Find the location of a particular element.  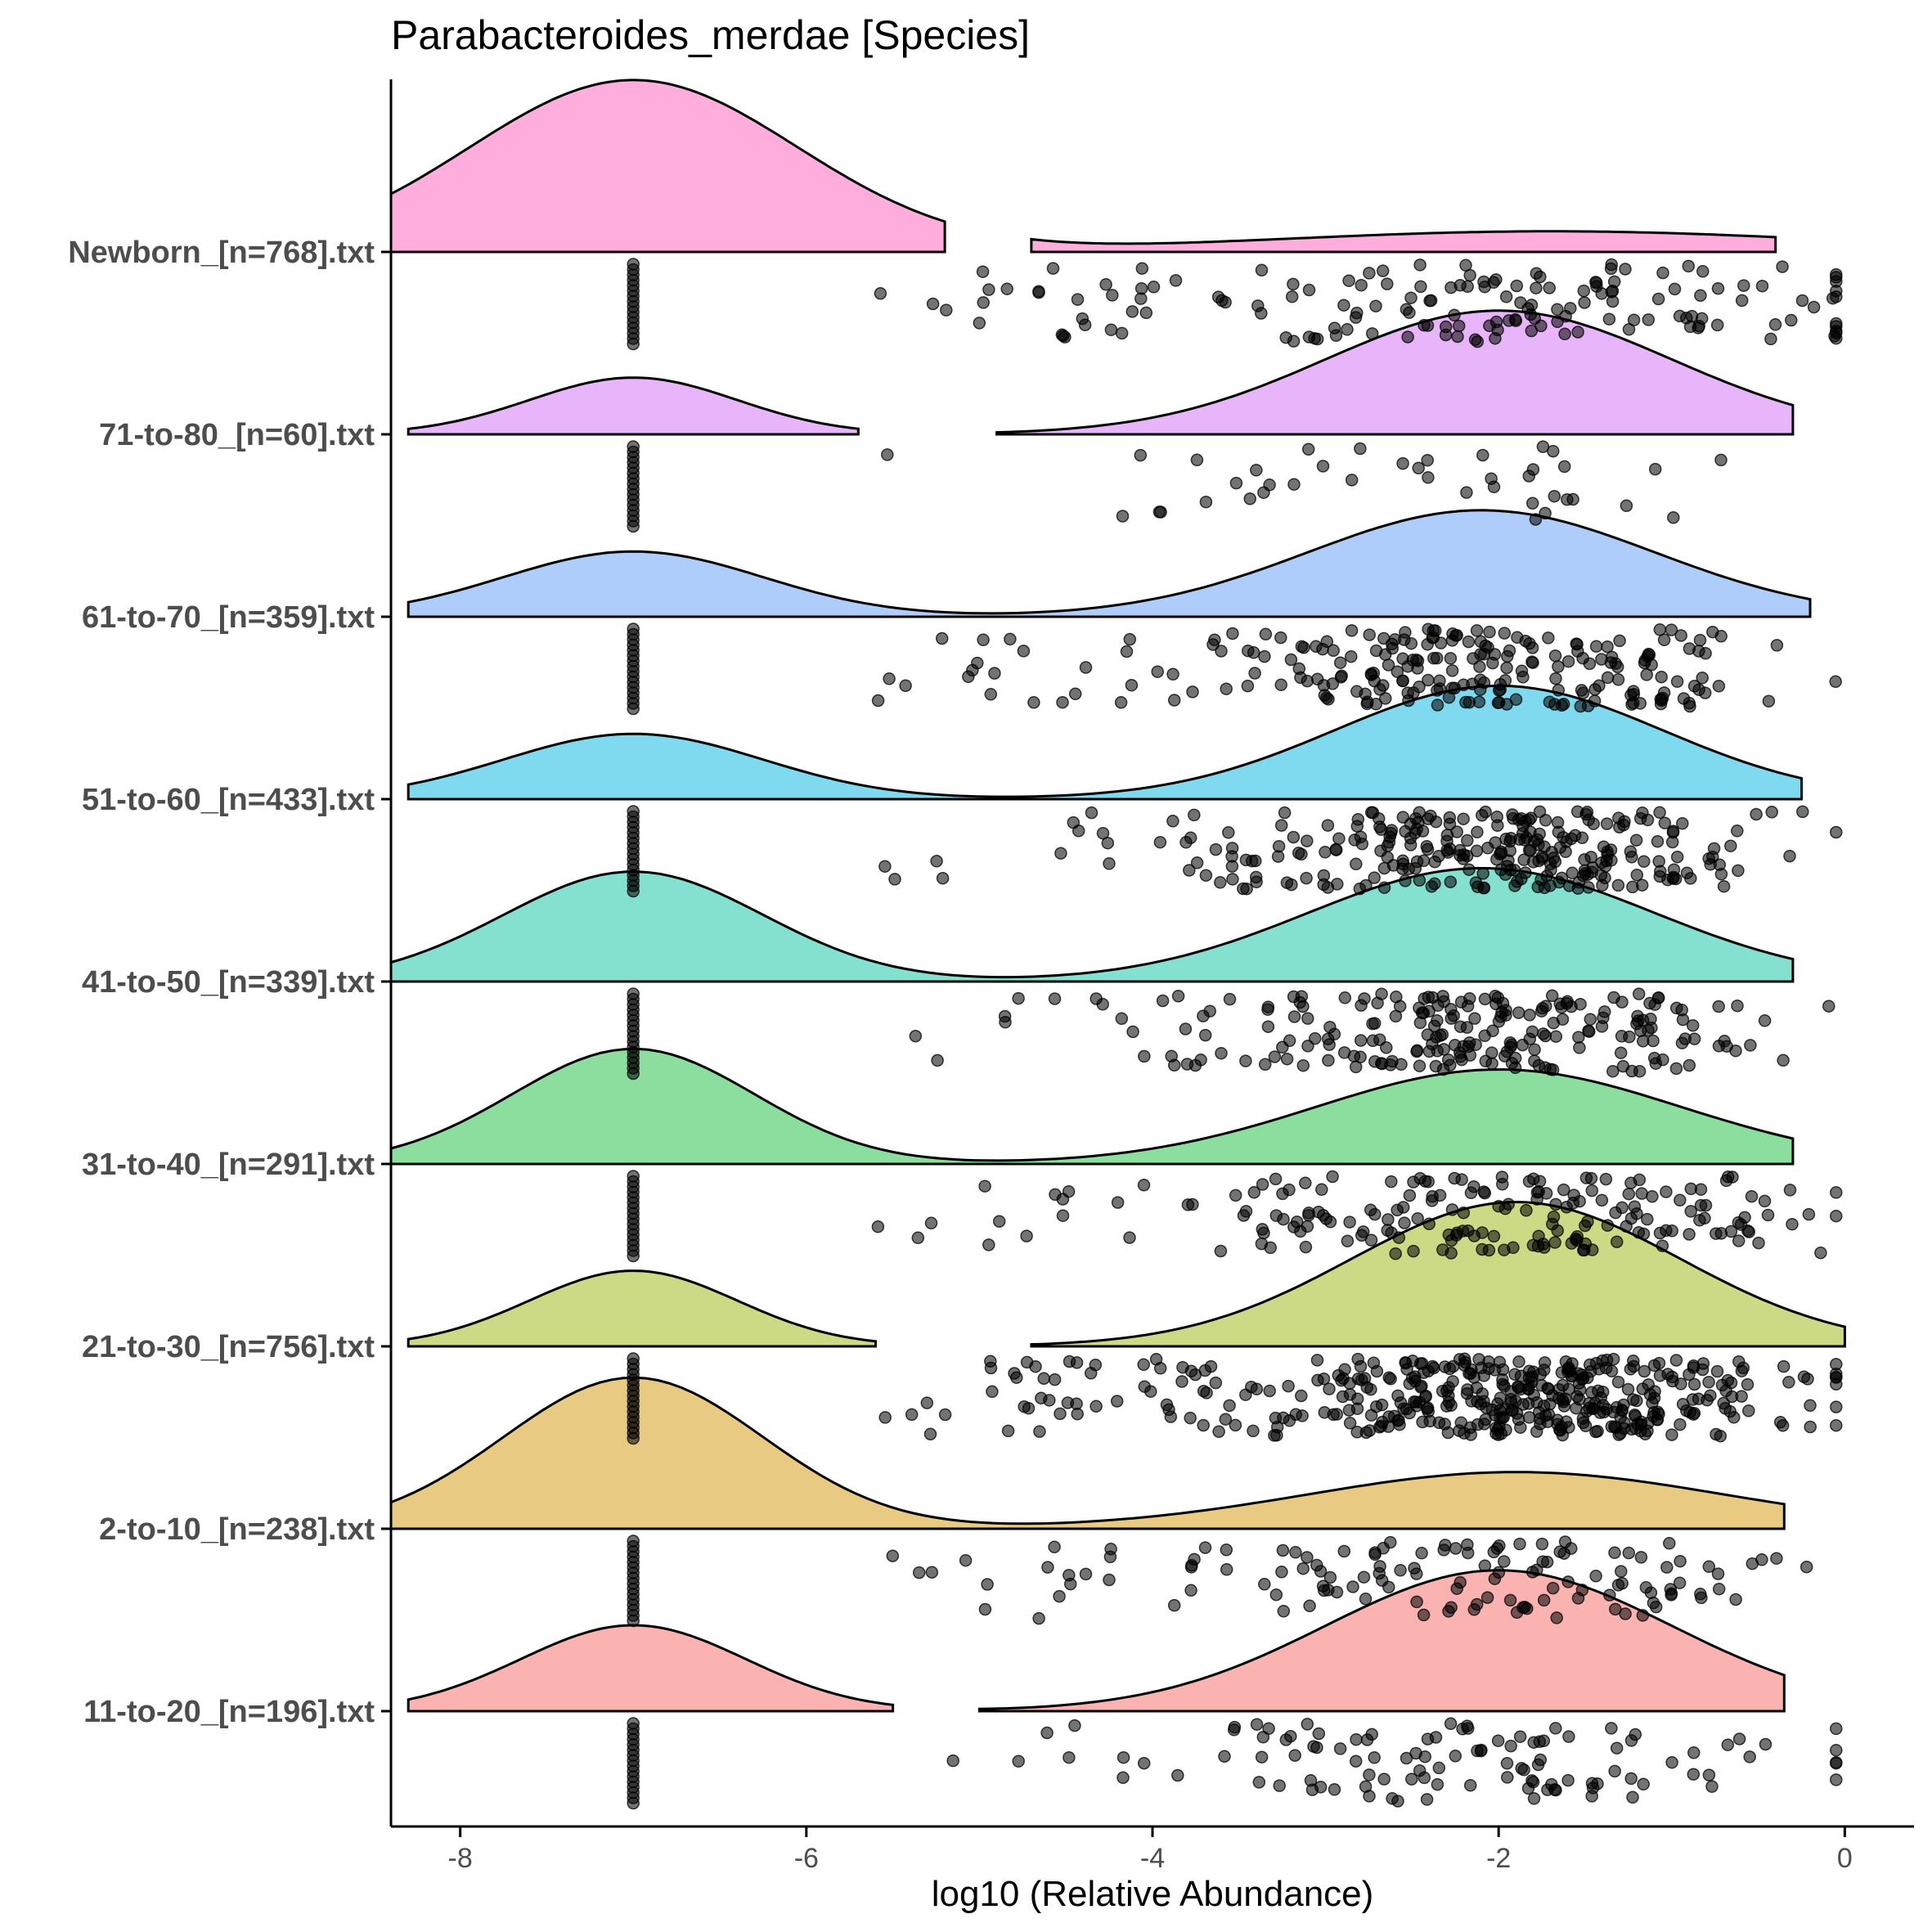

y-tick-label-0: Newborn_[n=768].txt is located at coordinates (221, 253).